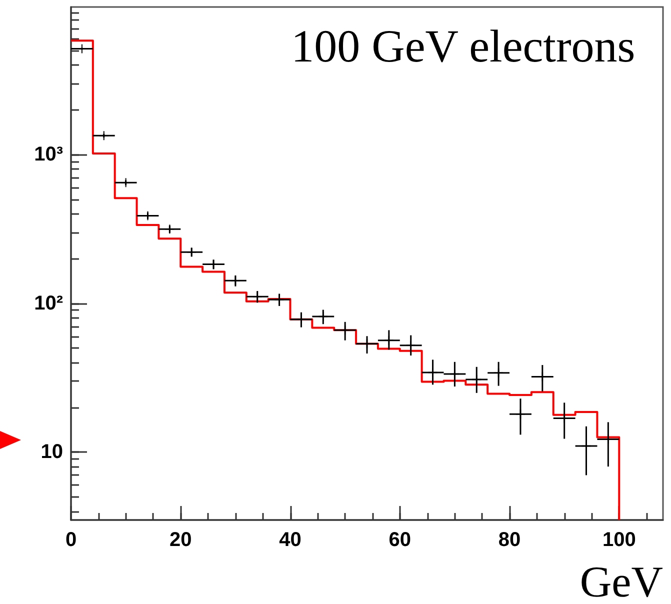 Image resolution: width=671 pixels, height=604 pixels. I want to click on x-tick-label: 80, so click(509, 540).